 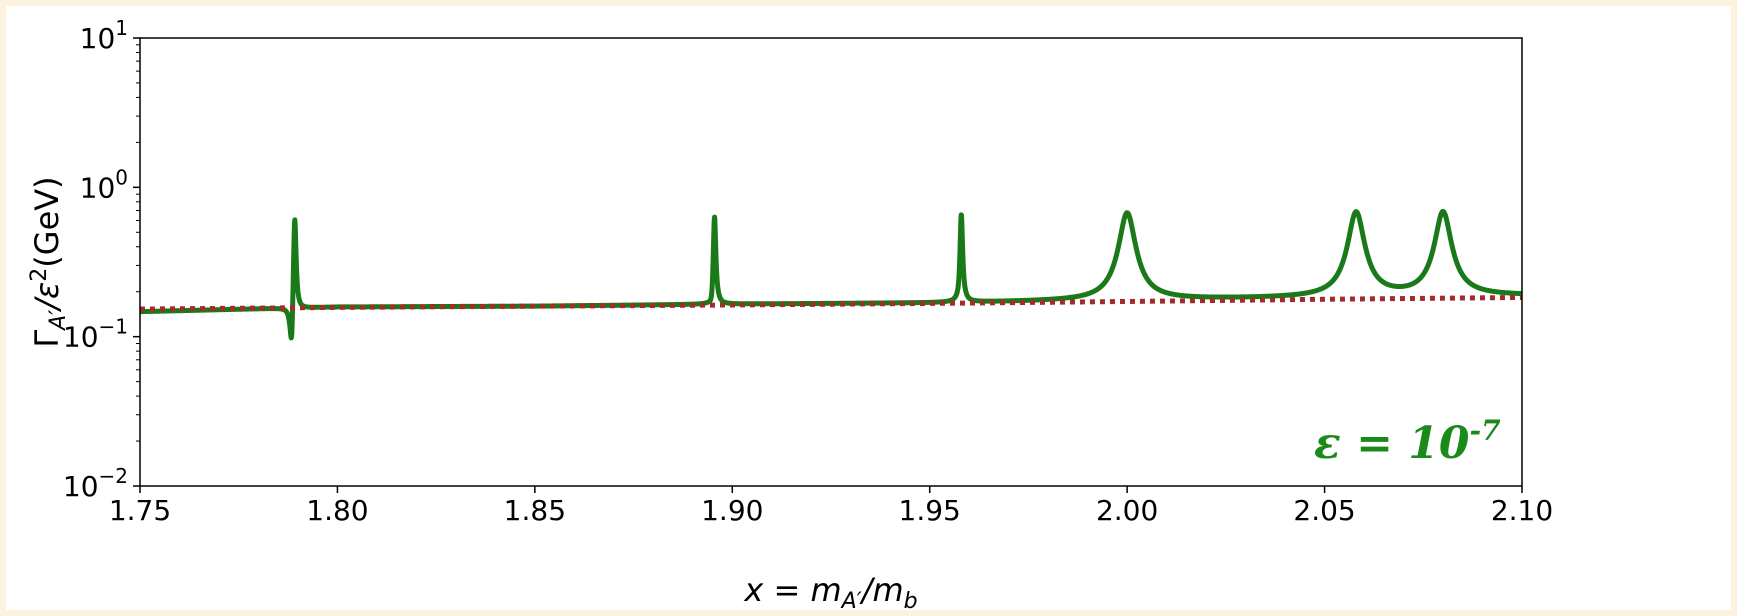 I want to click on x-tick-label: 1.80, so click(x=337, y=510).